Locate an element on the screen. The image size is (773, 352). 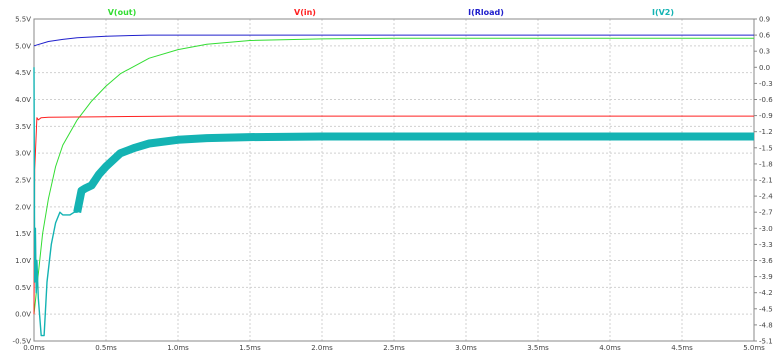
y-left-tick-label: 5.5V is located at coordinates (23, 20).